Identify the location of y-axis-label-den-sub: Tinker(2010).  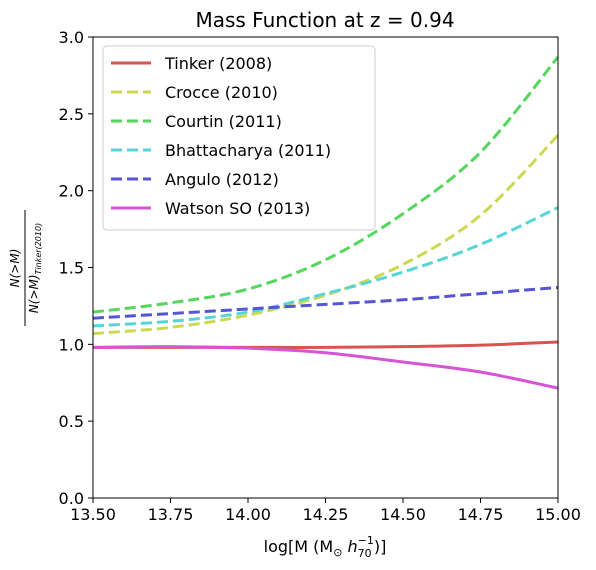
(38, 249).